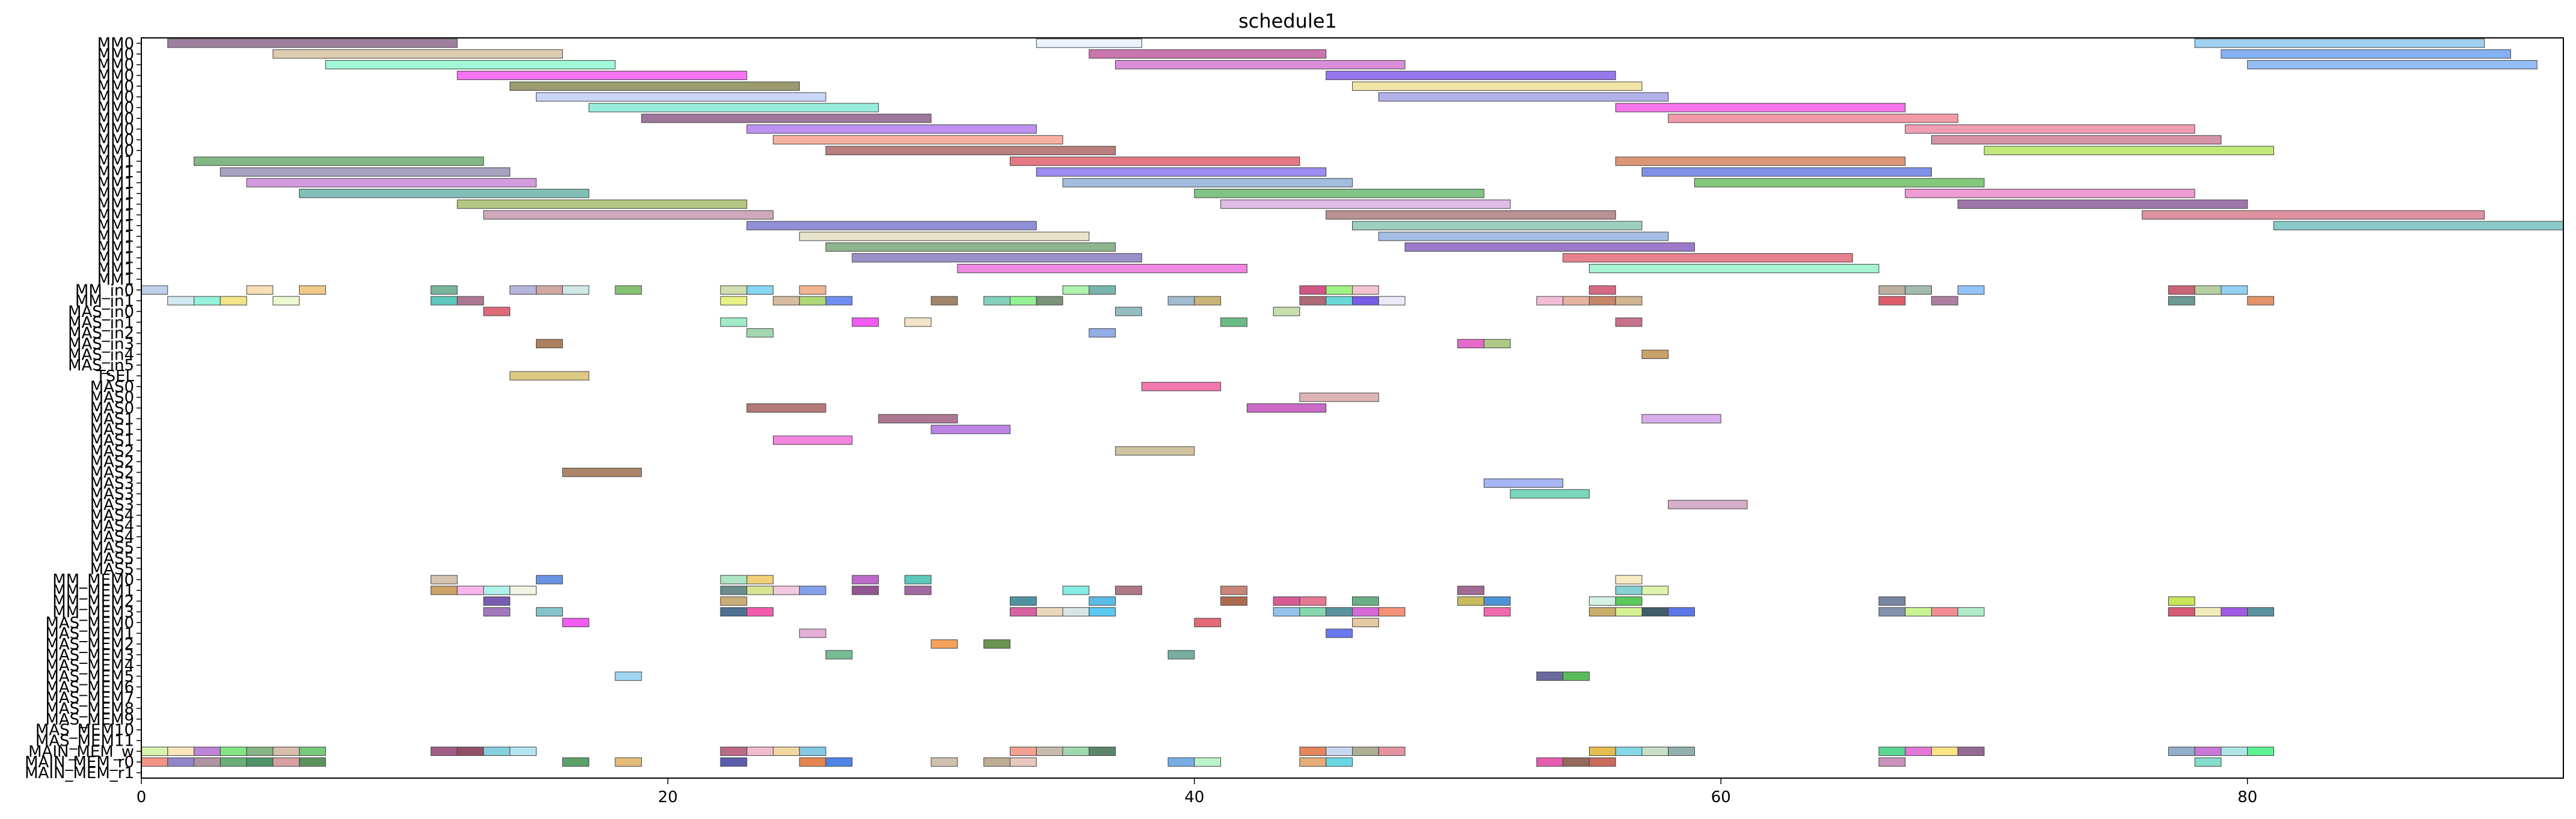 The image size is (2576, 819). What do you see at coordinates (112, 538) in the screenshot?
I see `y-tick-label: MAS4` at bounding box center [112, 538].